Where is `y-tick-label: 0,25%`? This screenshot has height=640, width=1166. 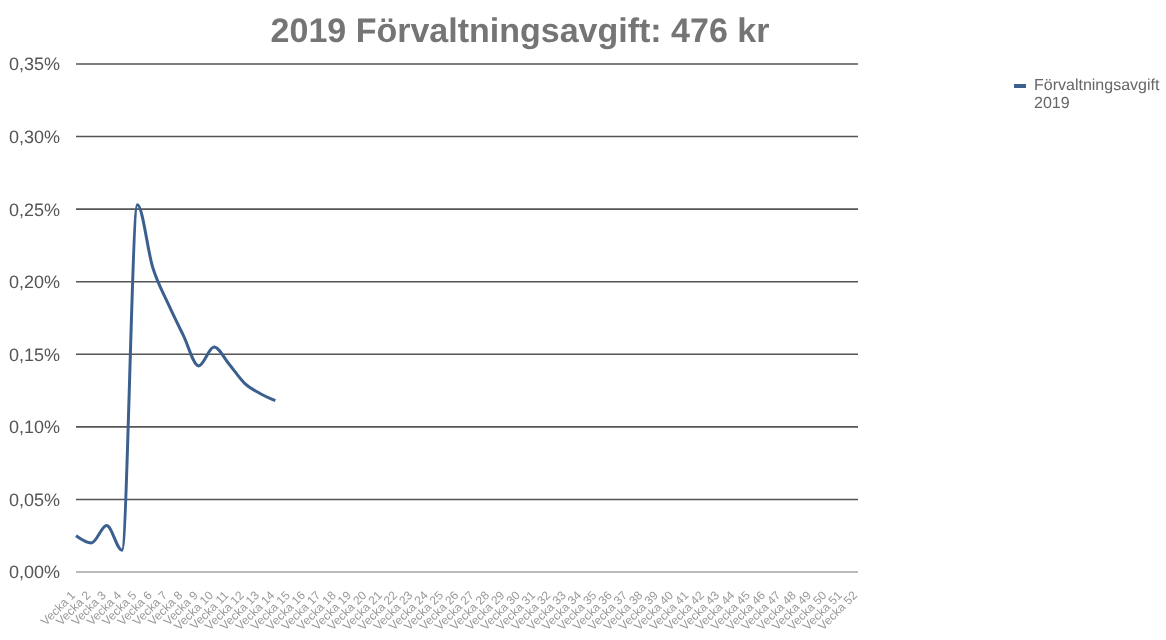 y-tick-label: 0,25% is located at coordinates (34, 209).